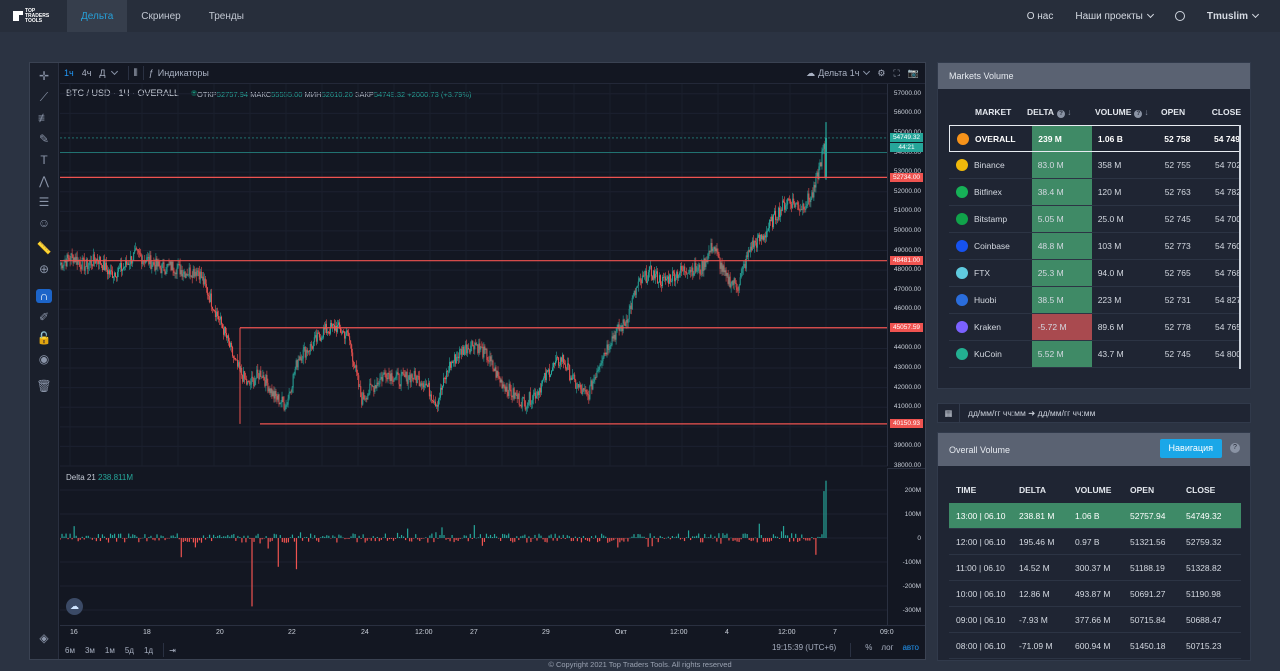 This screenshot has height=671, width=1280. Describe the element at coordinates (114, 71) in the screenshot. I see `chevron-down-icon` at that location.